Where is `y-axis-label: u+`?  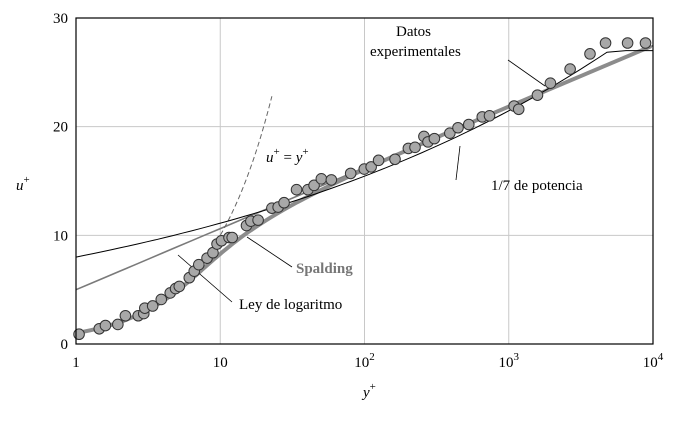
y-axis-label: u+ is located at coordinates (23, 184).